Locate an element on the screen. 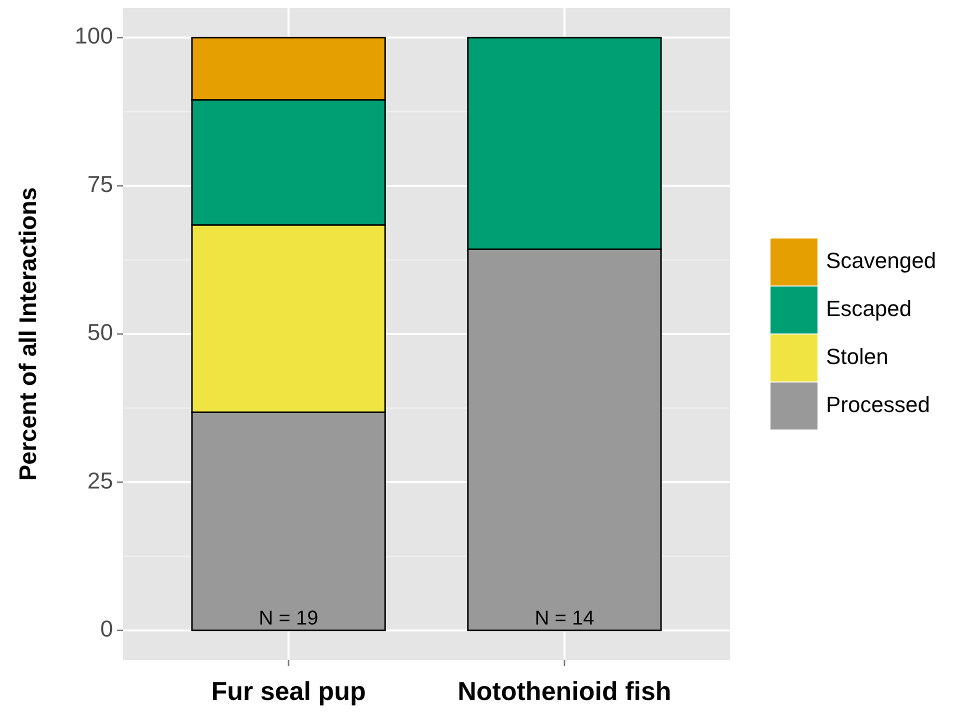 Image resolution: width=961 pixels, height=715 pixels. x-tick-label: Notothenioid fish is located at coordinates (565, 691).